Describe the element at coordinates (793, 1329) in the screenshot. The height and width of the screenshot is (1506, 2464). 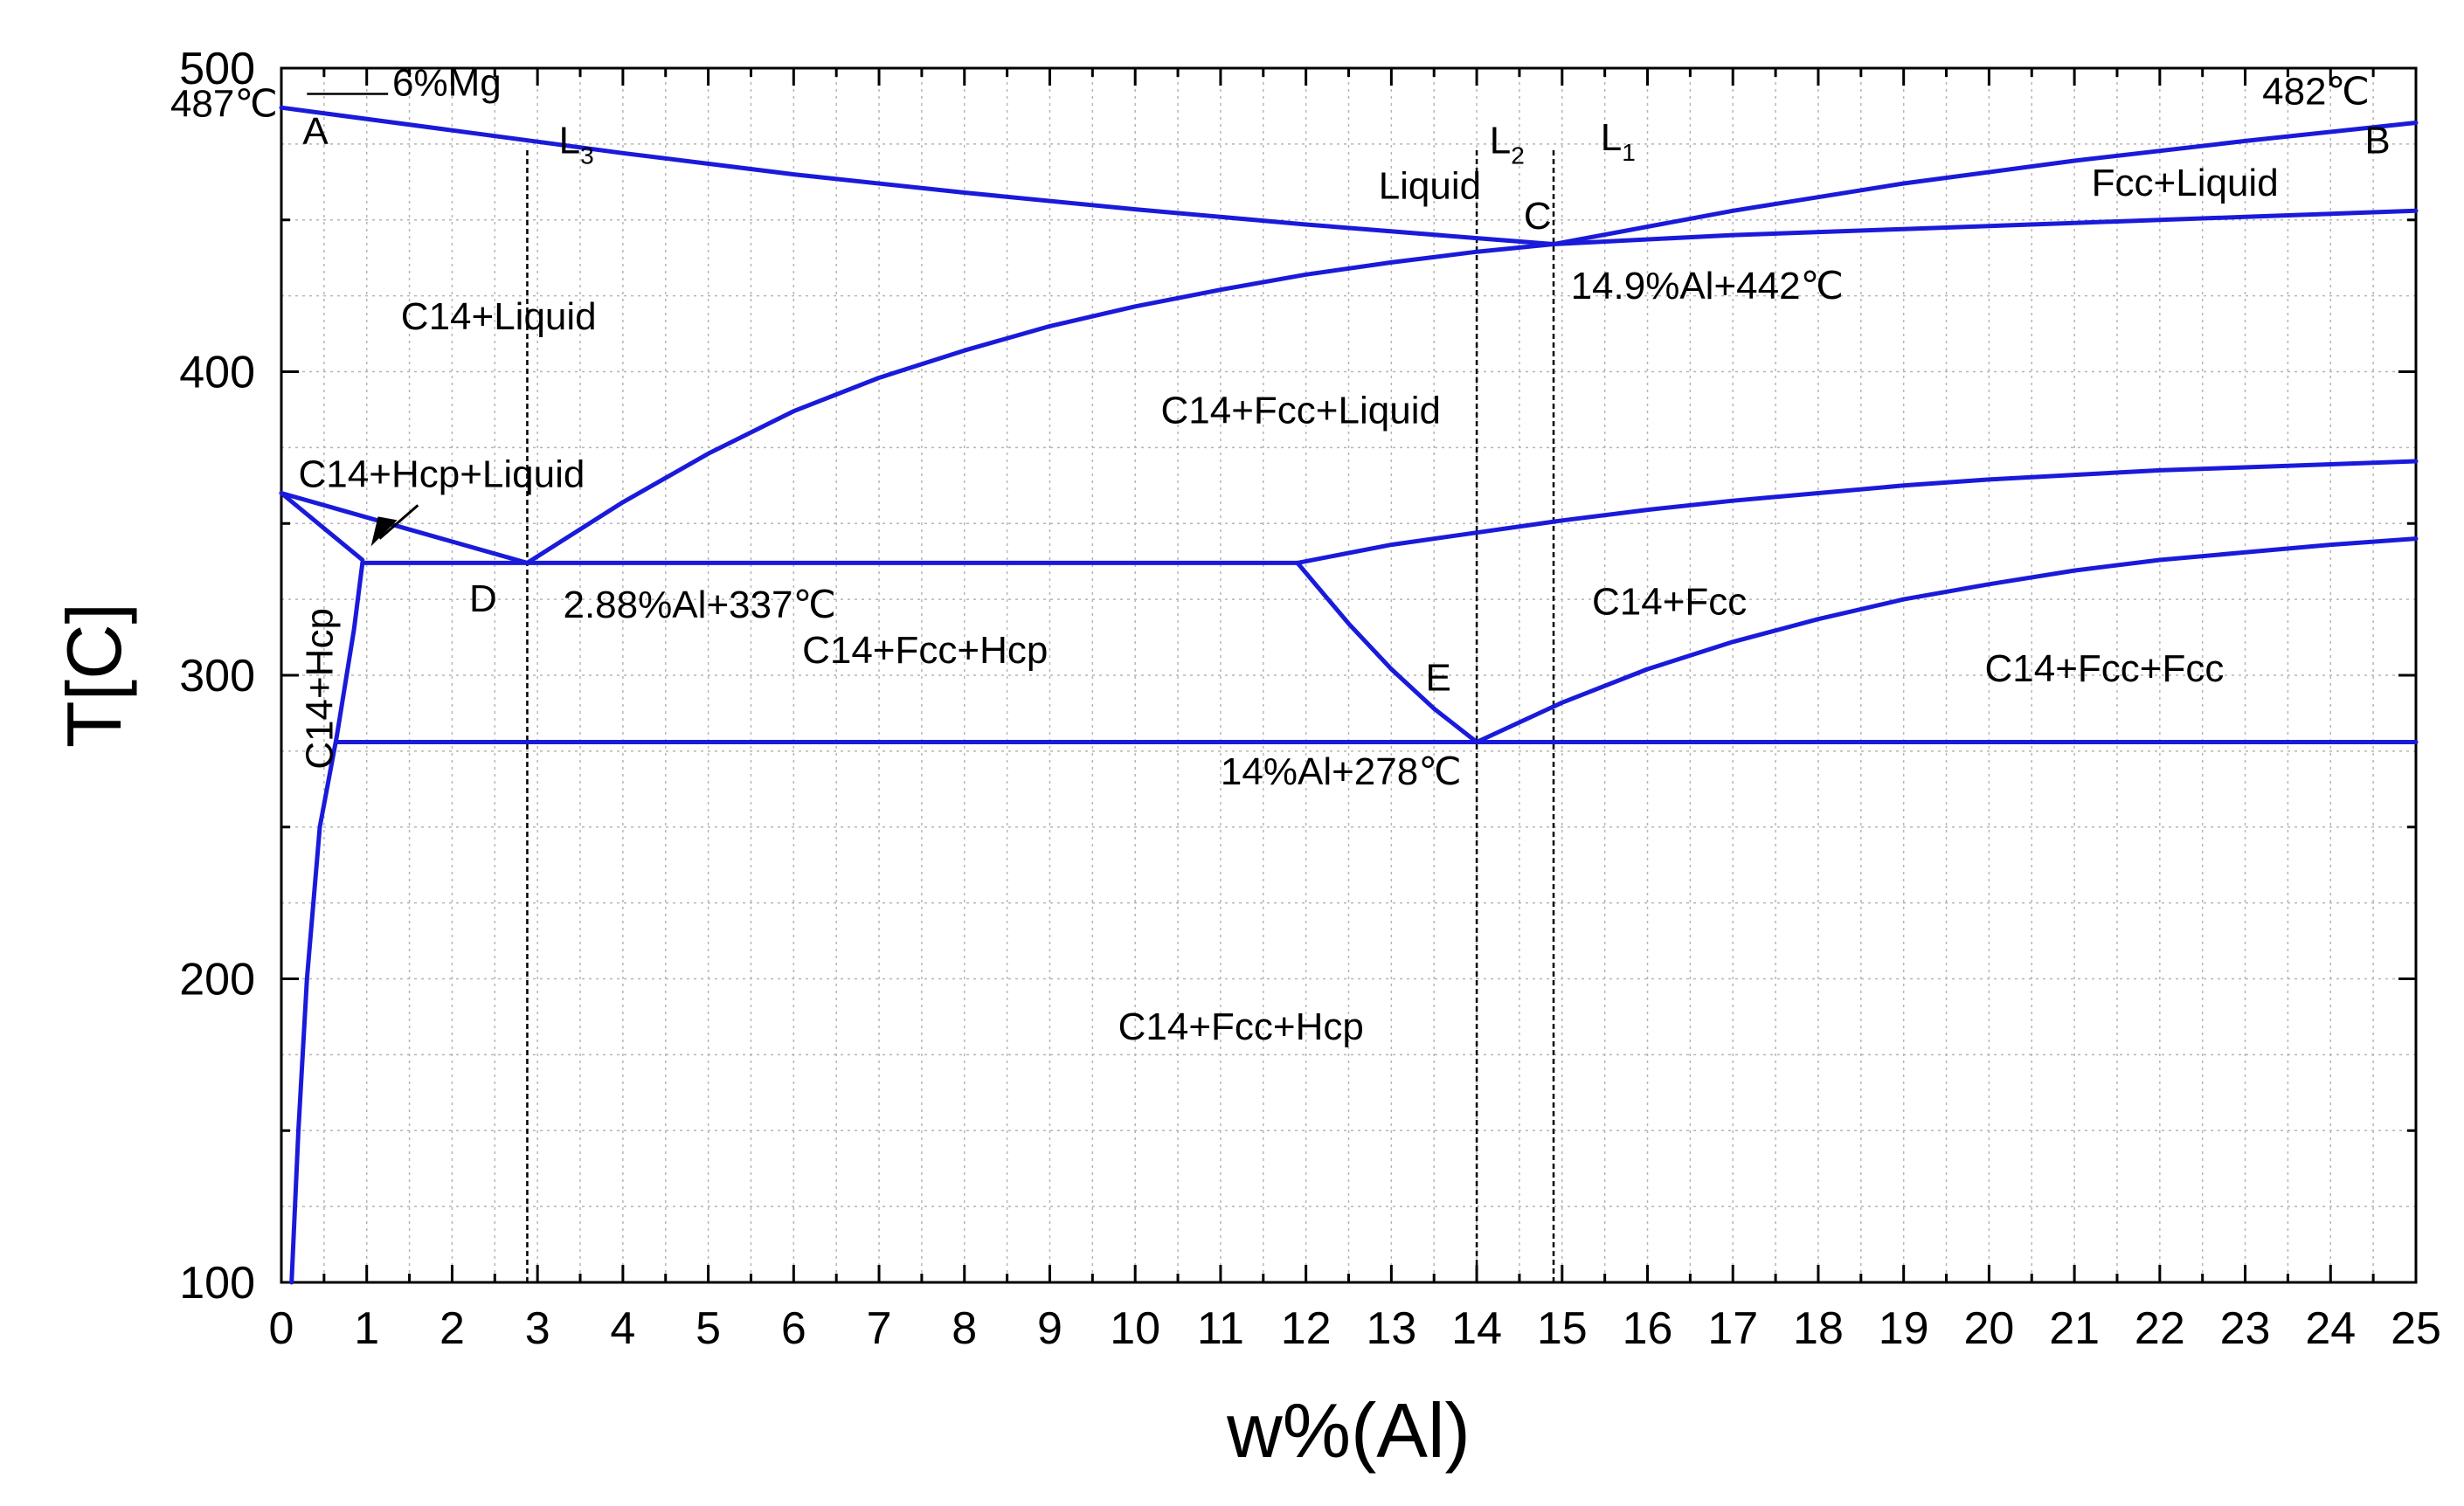
I see `x-tick-label: 6` at that location.